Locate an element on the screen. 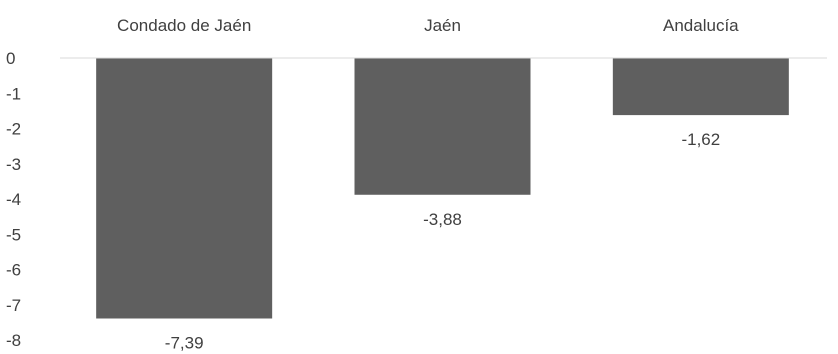 Image resolution: width=838 pixels, height=354 pixels. y-tick-label: -5 is located at coordinates (13, 234).